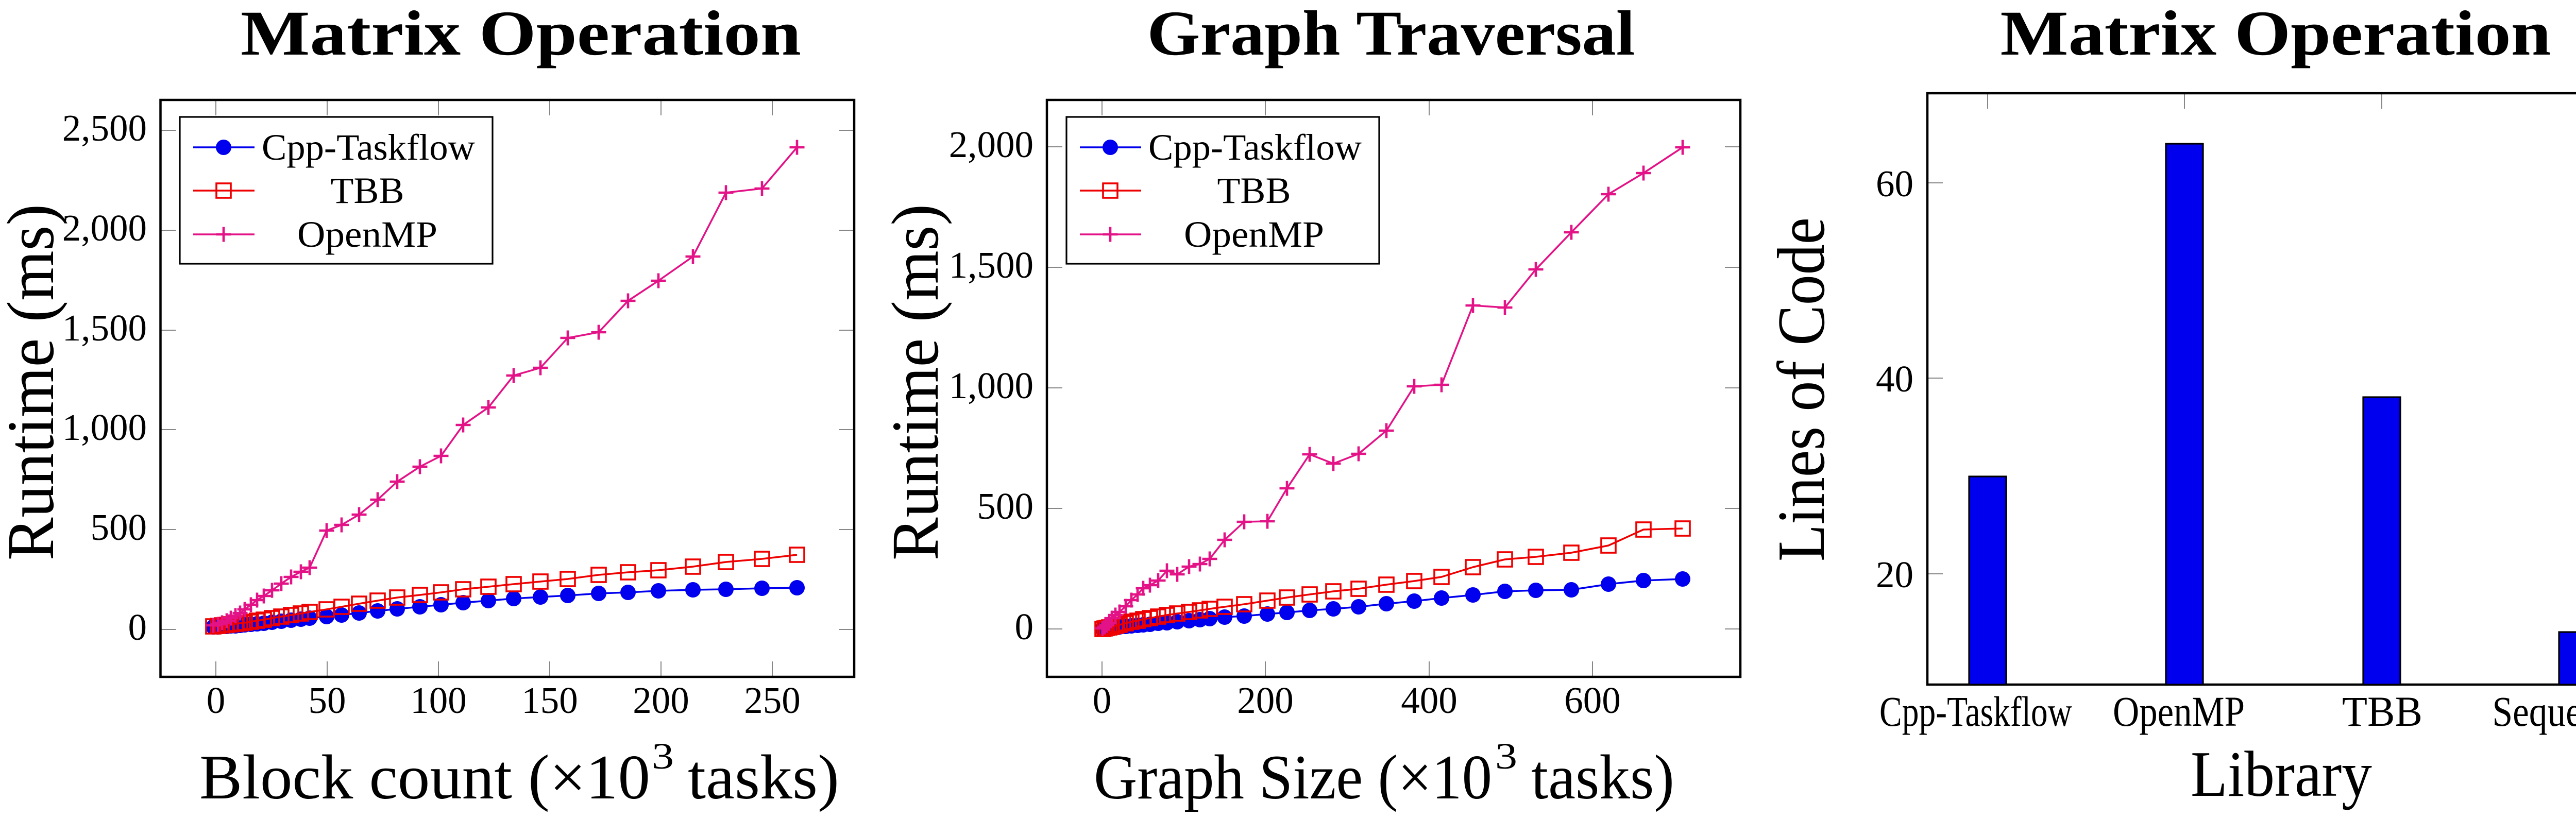  I want to click on svg-text: 400, so click(1429, 700).